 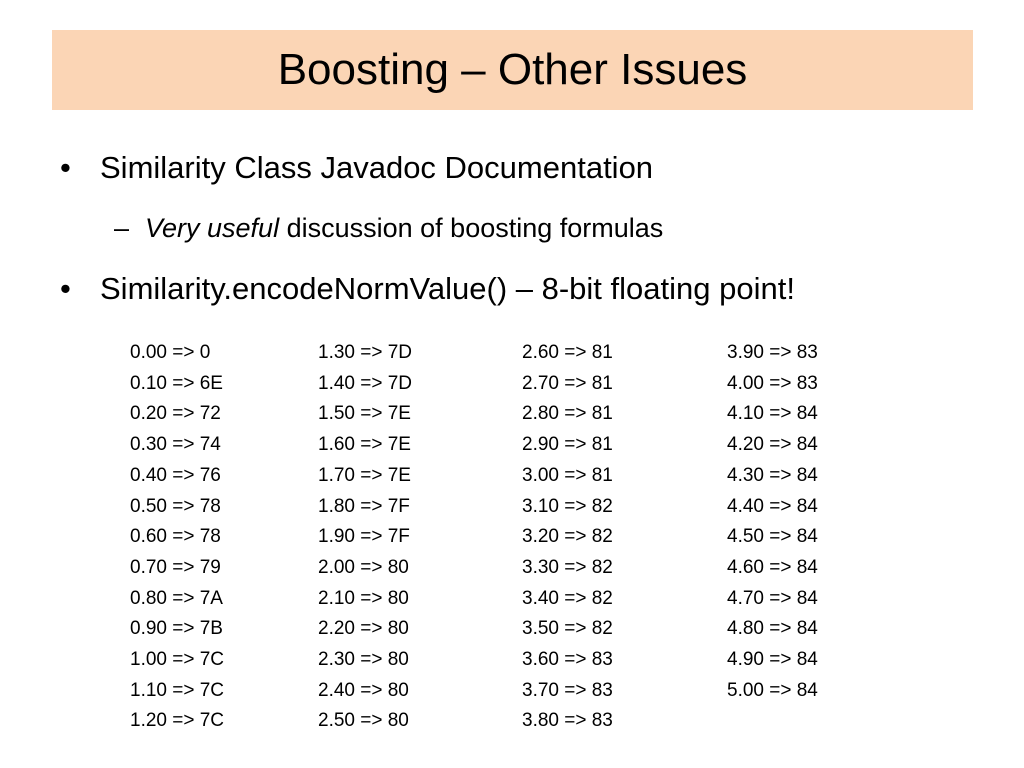 I want to click on table-cell: 2.60 => 81, so click(x=567, y=352).